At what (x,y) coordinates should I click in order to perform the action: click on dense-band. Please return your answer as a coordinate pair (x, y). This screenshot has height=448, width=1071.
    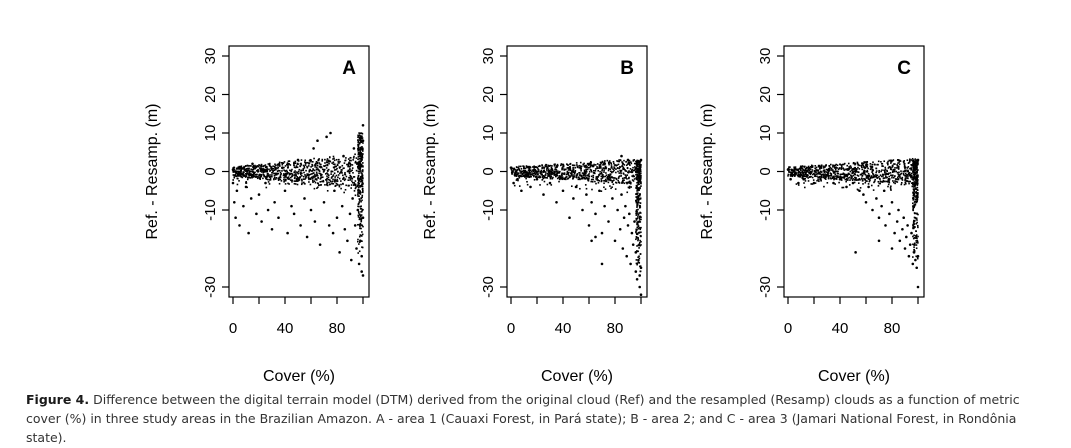
    Looking at the image, I should click on (576, 216).